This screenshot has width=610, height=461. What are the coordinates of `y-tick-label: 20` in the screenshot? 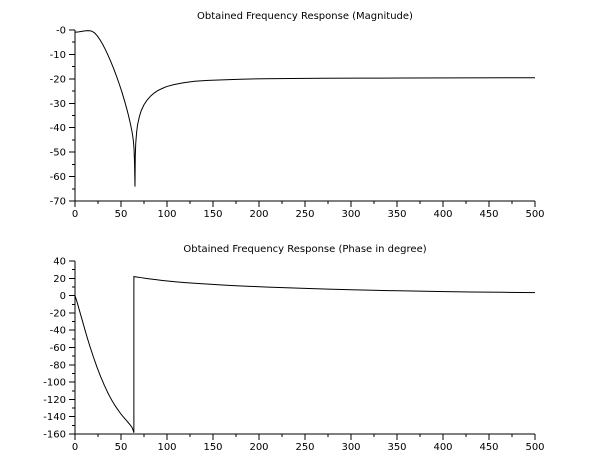 It's located at (59, 279).